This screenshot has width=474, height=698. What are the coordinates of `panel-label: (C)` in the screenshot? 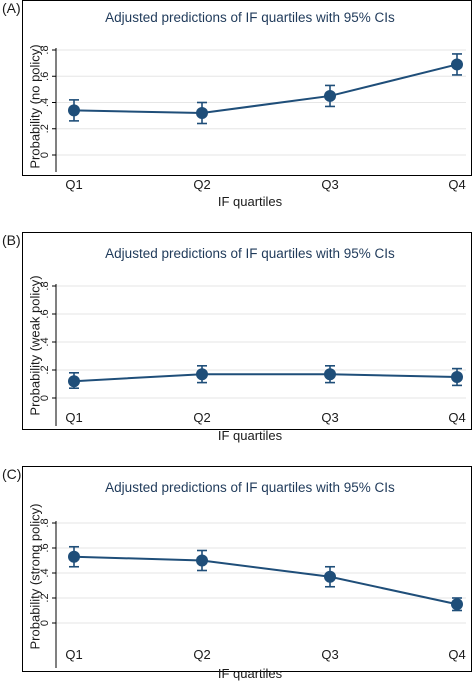 It's located at (12, 474).